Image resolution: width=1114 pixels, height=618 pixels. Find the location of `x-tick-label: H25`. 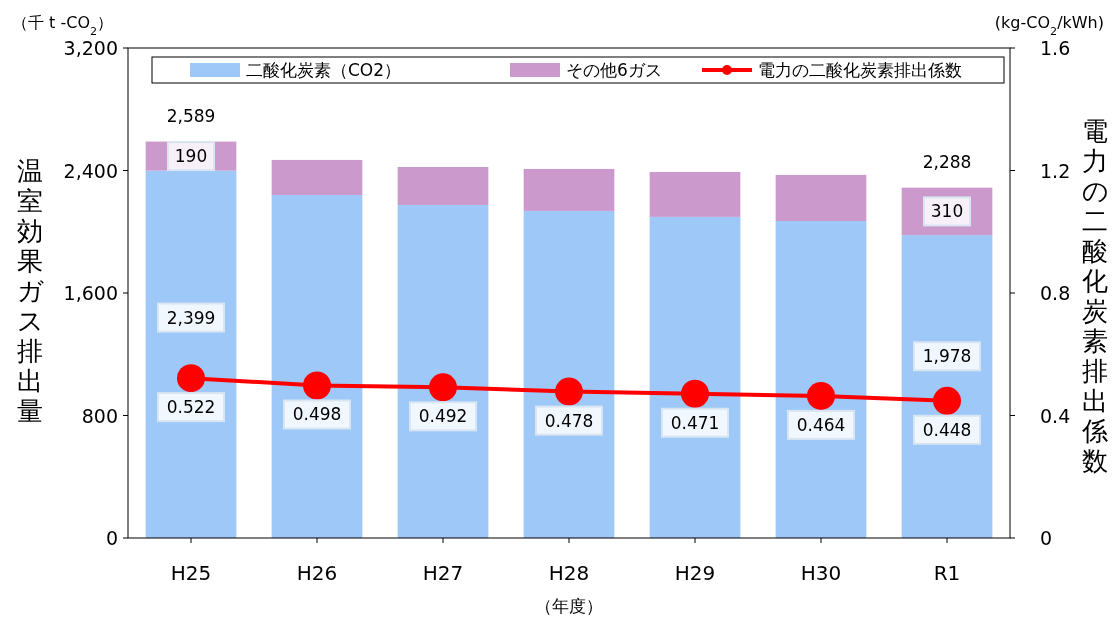

x-tick-label: H25 is located at coordinates (191, 573).